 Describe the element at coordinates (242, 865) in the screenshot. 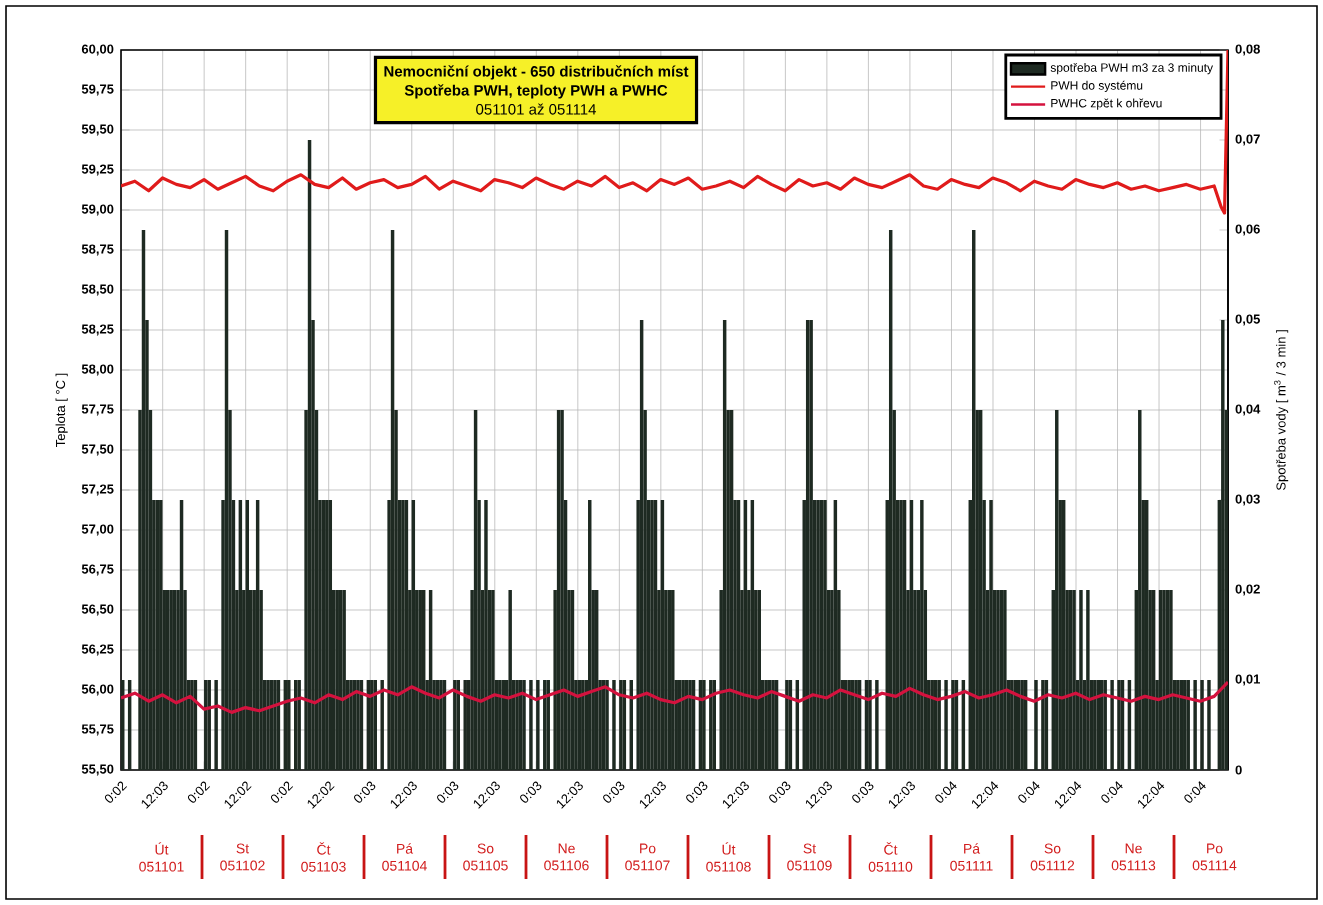

I see `text: 051102` at that location.